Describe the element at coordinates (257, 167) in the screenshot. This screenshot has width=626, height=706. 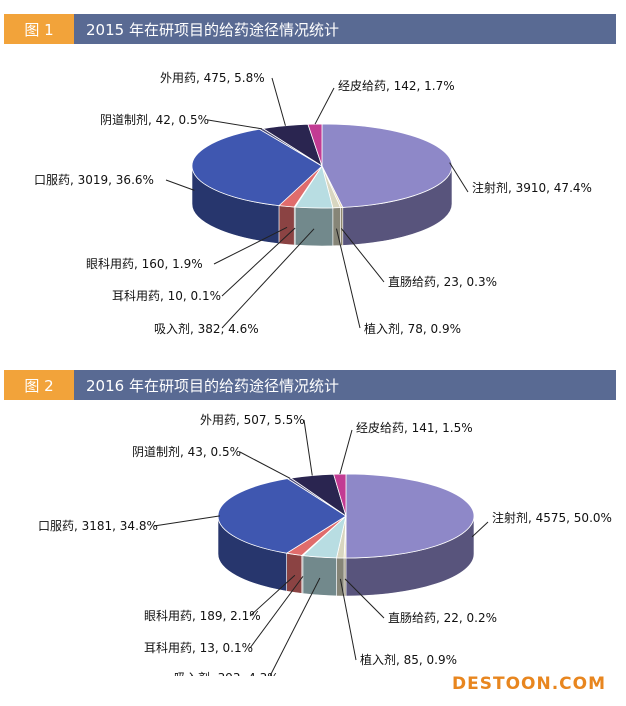
I see `pie-slice-口服药` at that location.